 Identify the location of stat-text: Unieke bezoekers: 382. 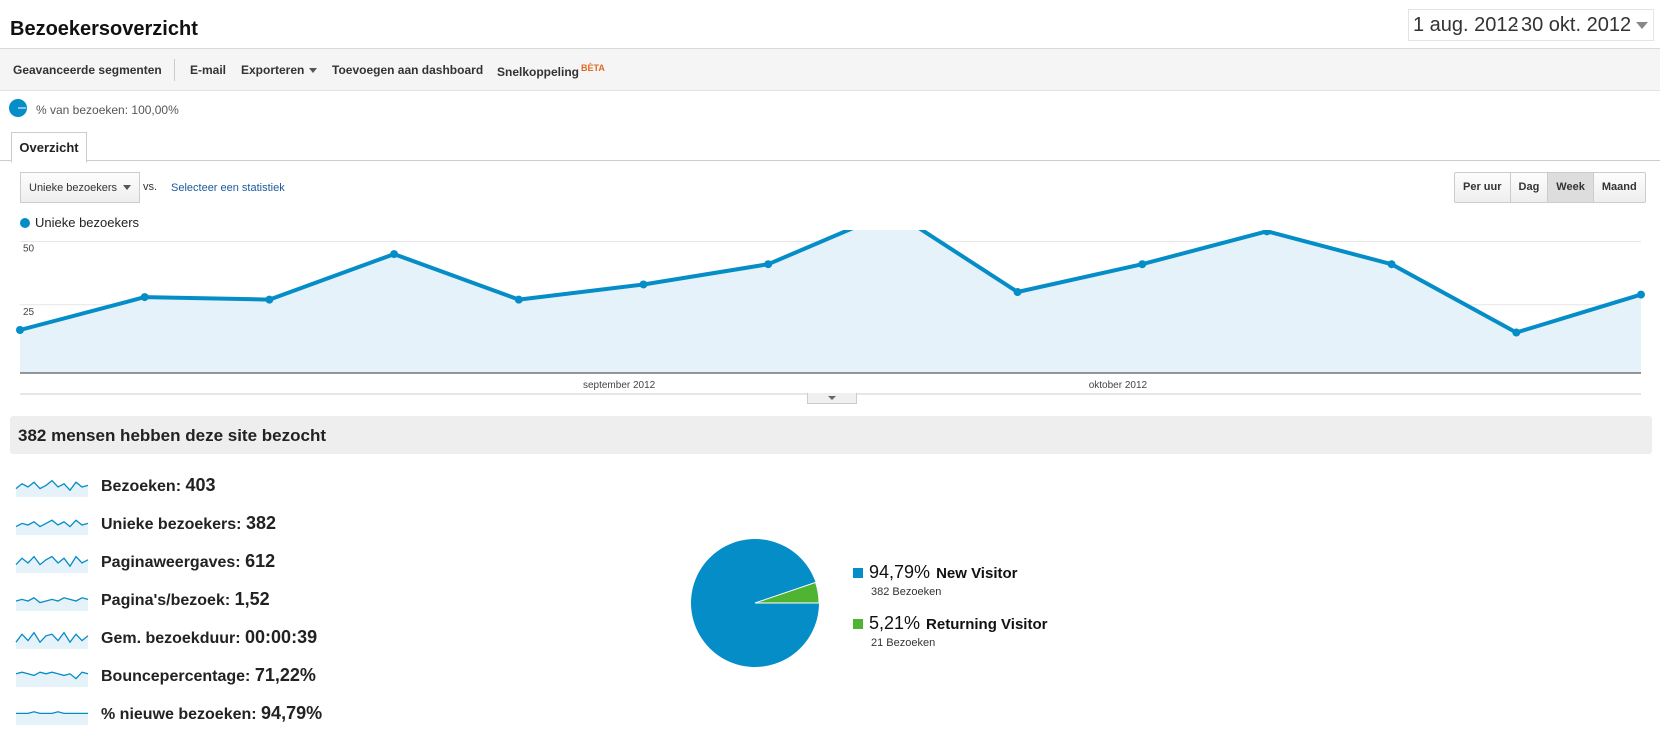
(188, 523).